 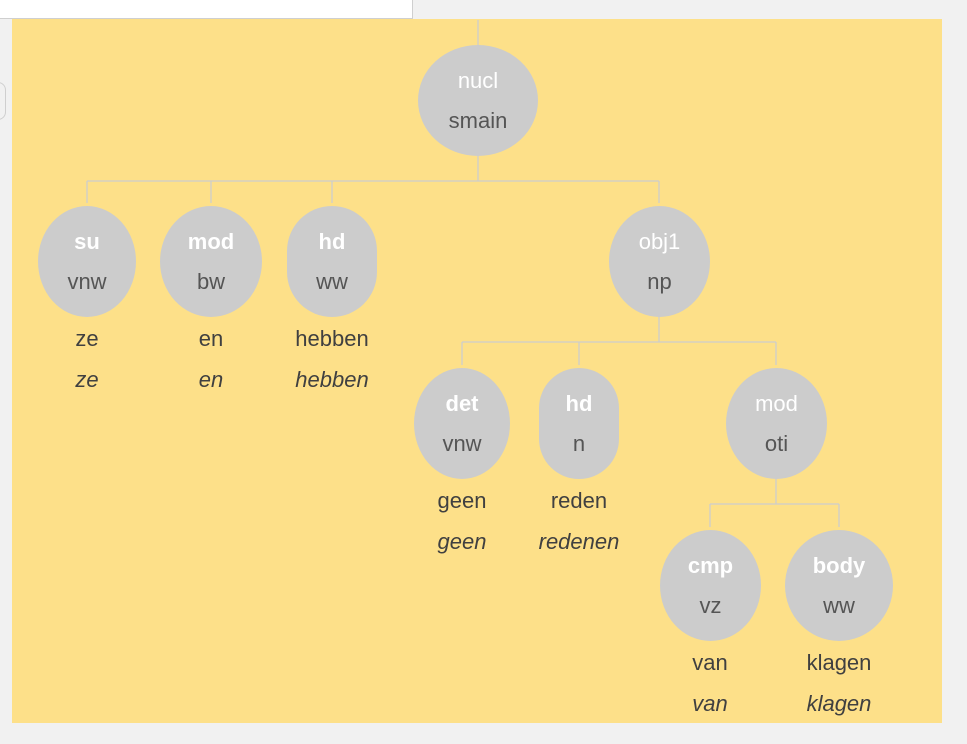 I want to click on leaf-word-klagen: klagen klagen, so click(x=839, y=683).